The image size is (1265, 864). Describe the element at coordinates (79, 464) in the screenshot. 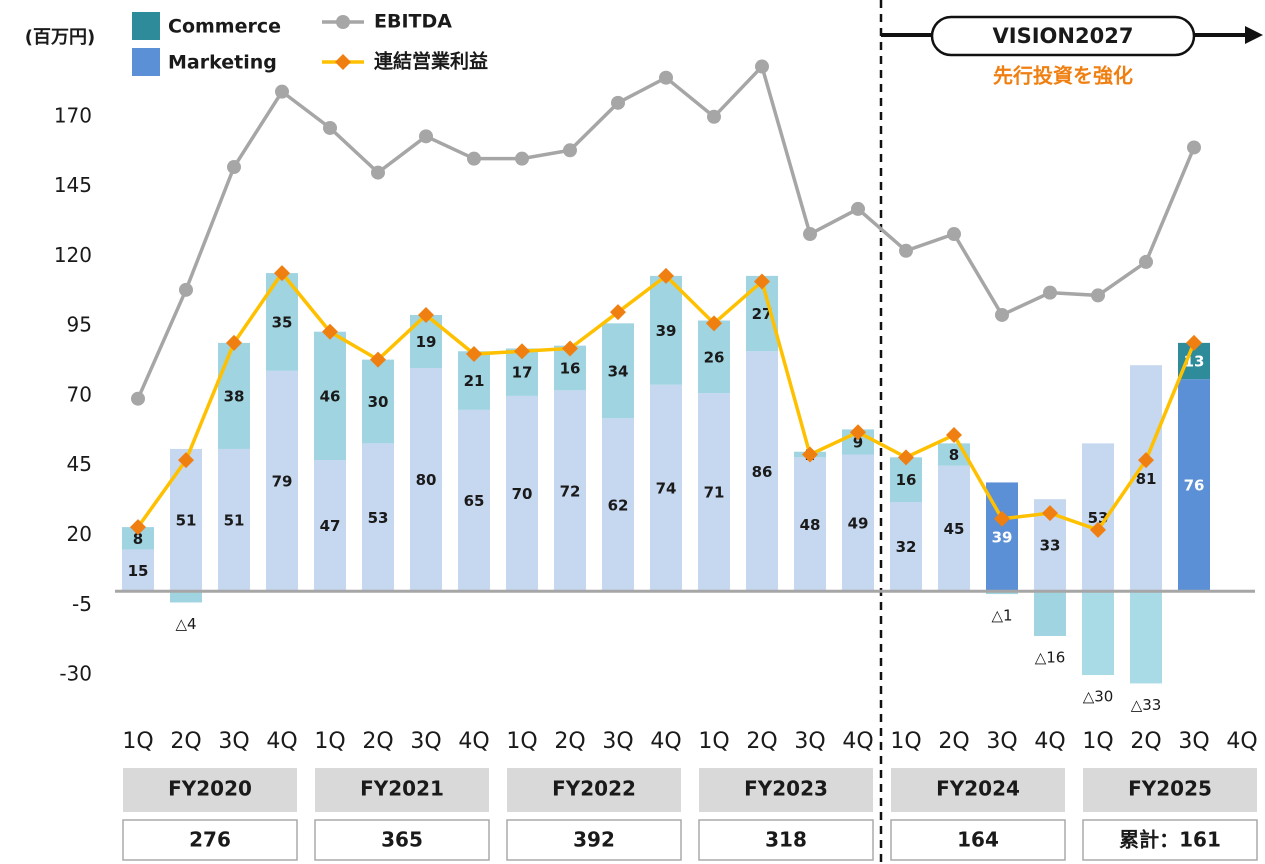

I see `y-tick-label: 45` at that location.